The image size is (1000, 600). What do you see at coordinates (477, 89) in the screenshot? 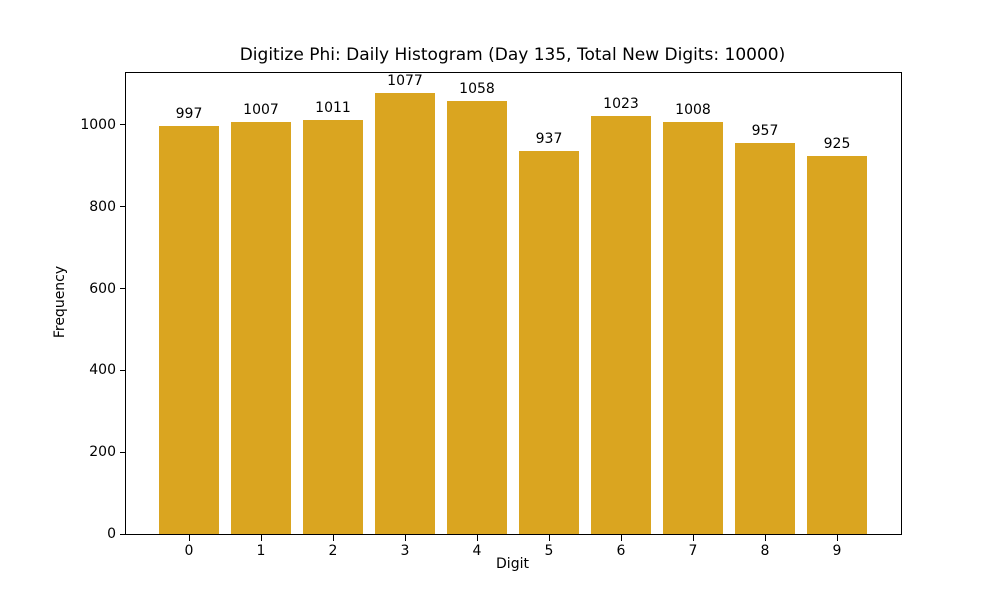
I see `bar-value-label: 1058` at bounding box center [477, 89].